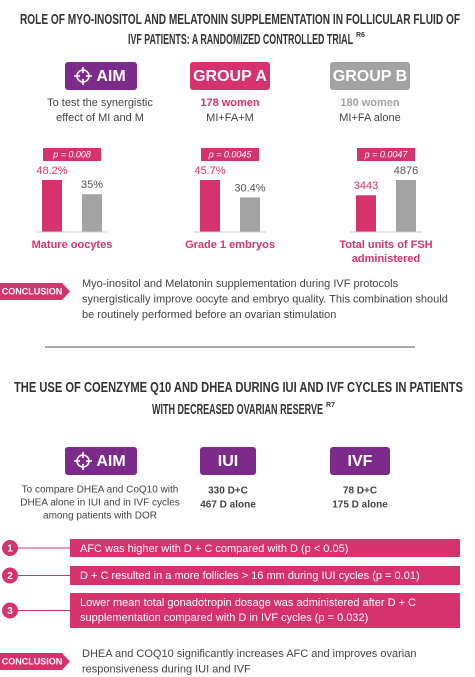 Image resolution: width=475 pixels, height=677 pixels. I want to click on aim-text: effect of MI and M, so click(100, 118).